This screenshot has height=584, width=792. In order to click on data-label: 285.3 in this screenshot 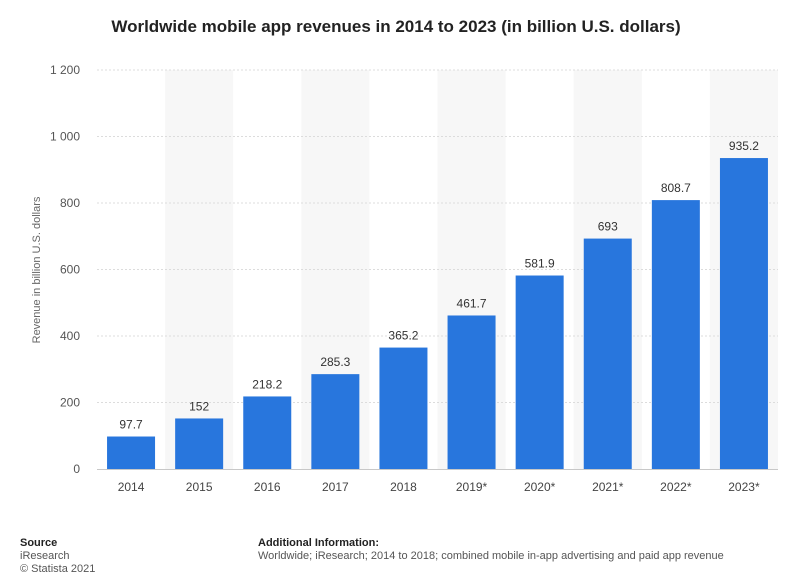, I will do `click(335, 362)`.